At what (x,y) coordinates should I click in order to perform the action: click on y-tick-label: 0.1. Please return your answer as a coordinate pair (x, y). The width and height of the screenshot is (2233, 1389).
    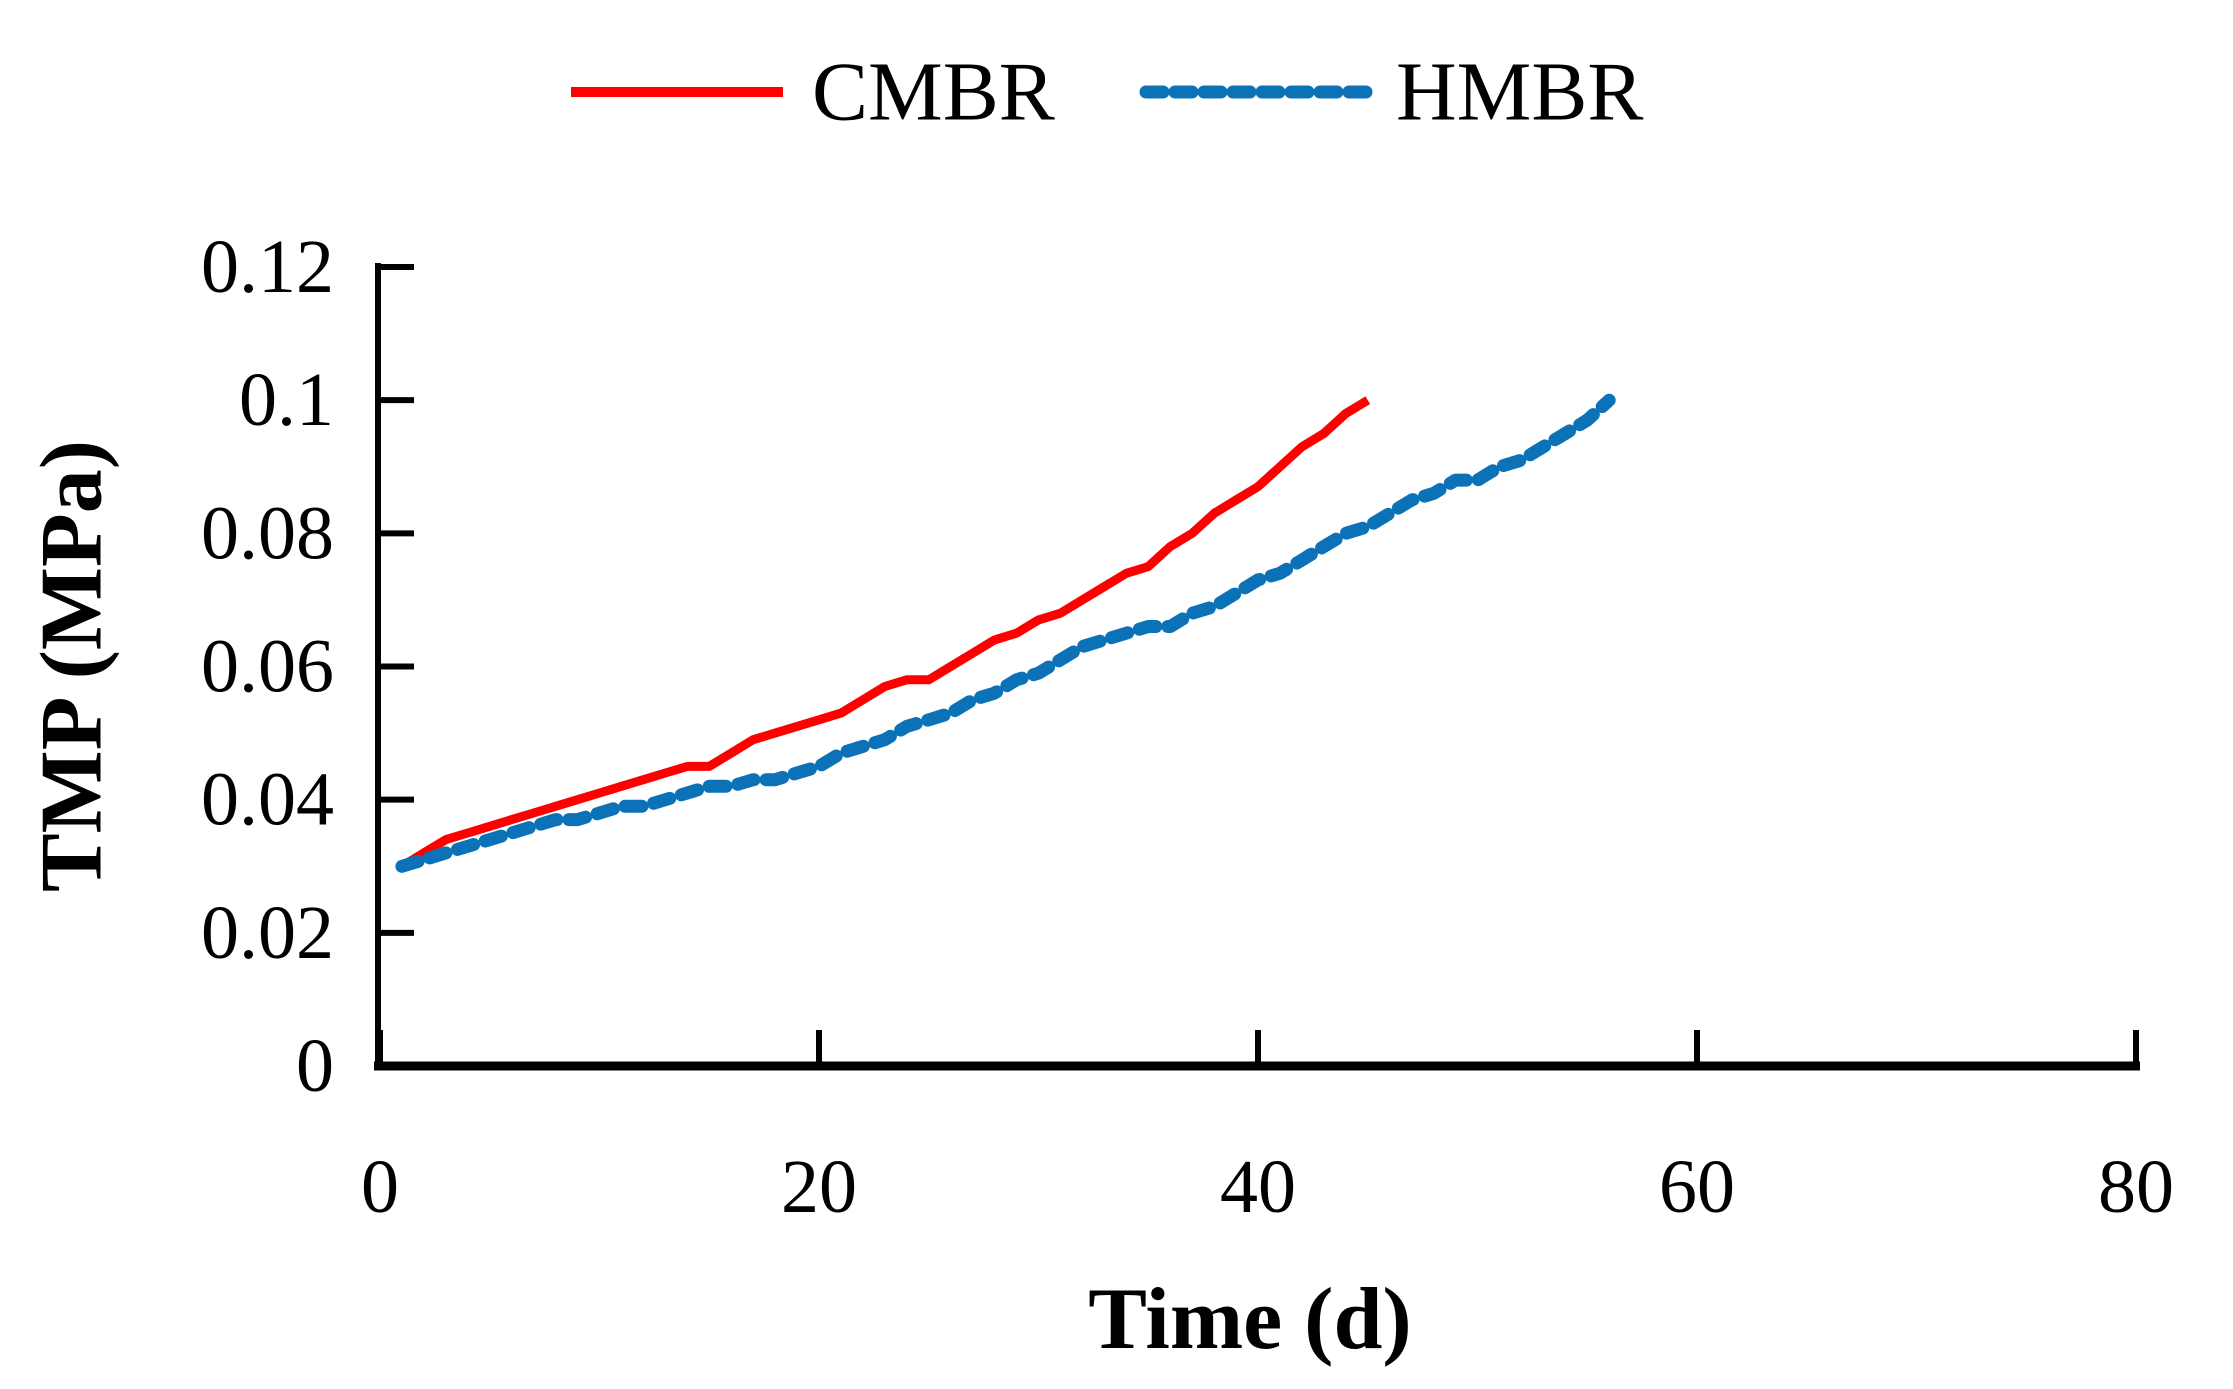
    Looking at the image, I should click on (286, 400).